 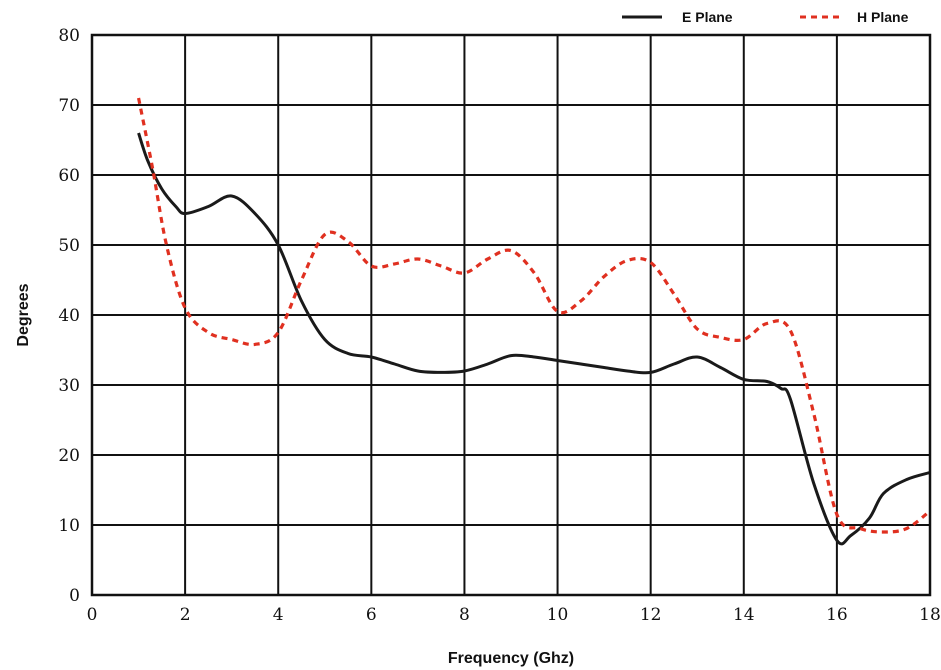 What do you see at coordinates (371, 615) in the screenshot?
I see `x-tick-label-6: 6` at bounding box center [371, 615].